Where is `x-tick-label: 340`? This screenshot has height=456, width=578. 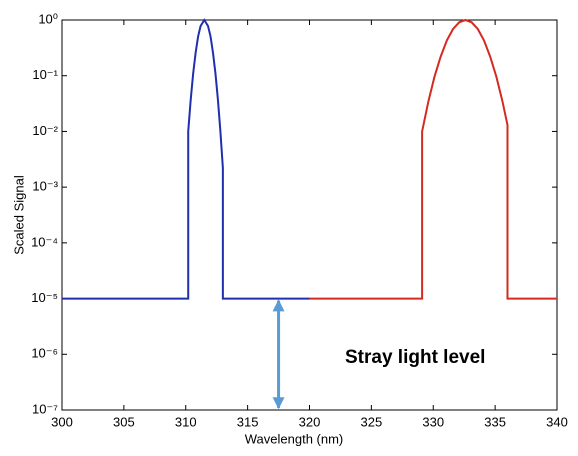 x-tick-label: 340 is located at coordinates (557, 421).